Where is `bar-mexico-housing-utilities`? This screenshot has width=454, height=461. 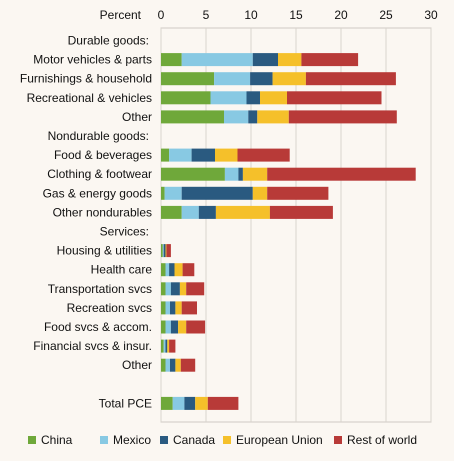
bar-mexico-housing-utilities is located at coordinates (163, 251).